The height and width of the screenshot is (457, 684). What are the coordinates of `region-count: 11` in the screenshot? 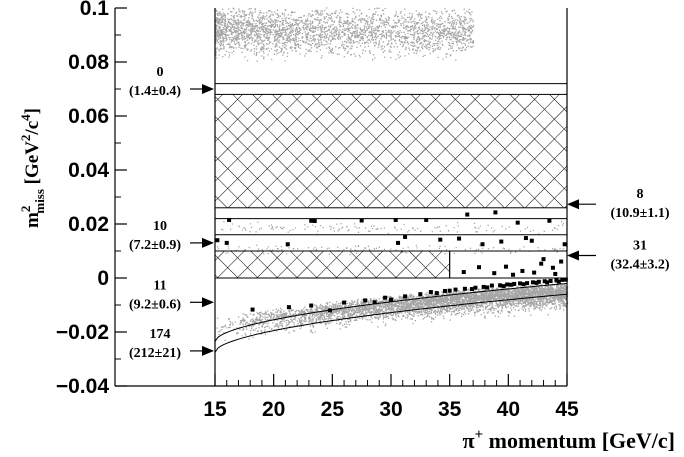 It's located at (159, 285).